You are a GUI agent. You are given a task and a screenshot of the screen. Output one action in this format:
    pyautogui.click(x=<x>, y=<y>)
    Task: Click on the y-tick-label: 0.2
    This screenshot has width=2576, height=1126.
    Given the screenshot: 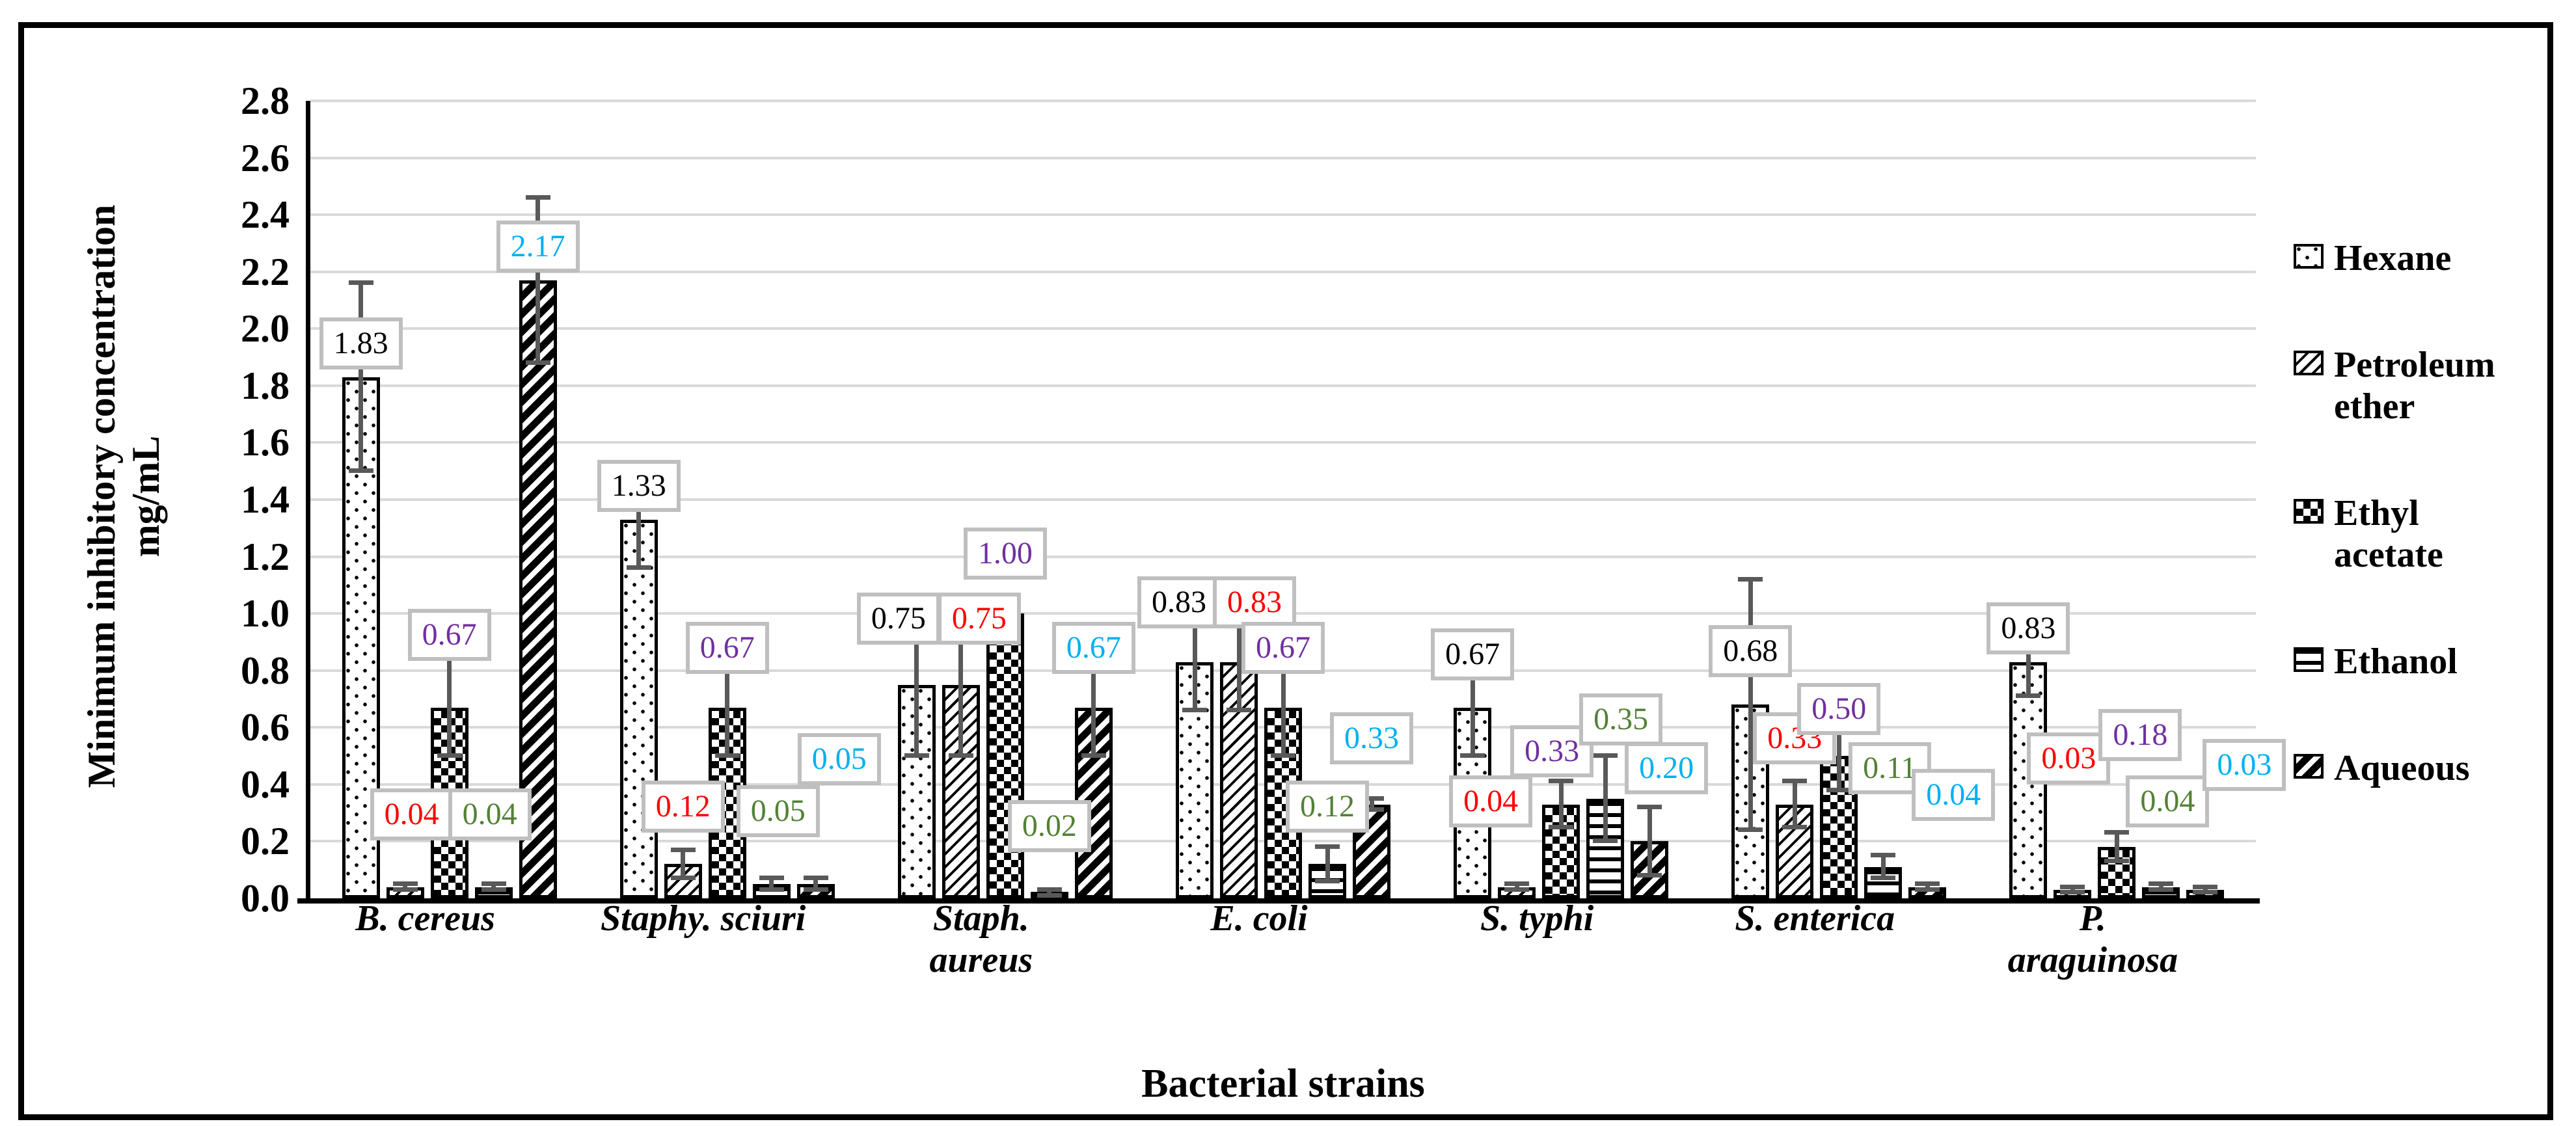 What is the action you would take?
    pyautogui.click(x=265, y=842)
    